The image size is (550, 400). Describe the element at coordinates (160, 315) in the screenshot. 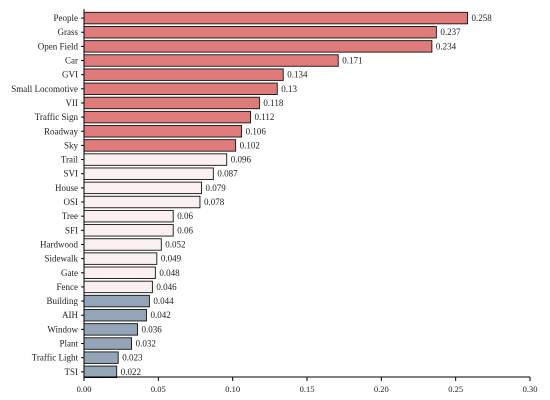

I see `value-label: 0.042` at that location.